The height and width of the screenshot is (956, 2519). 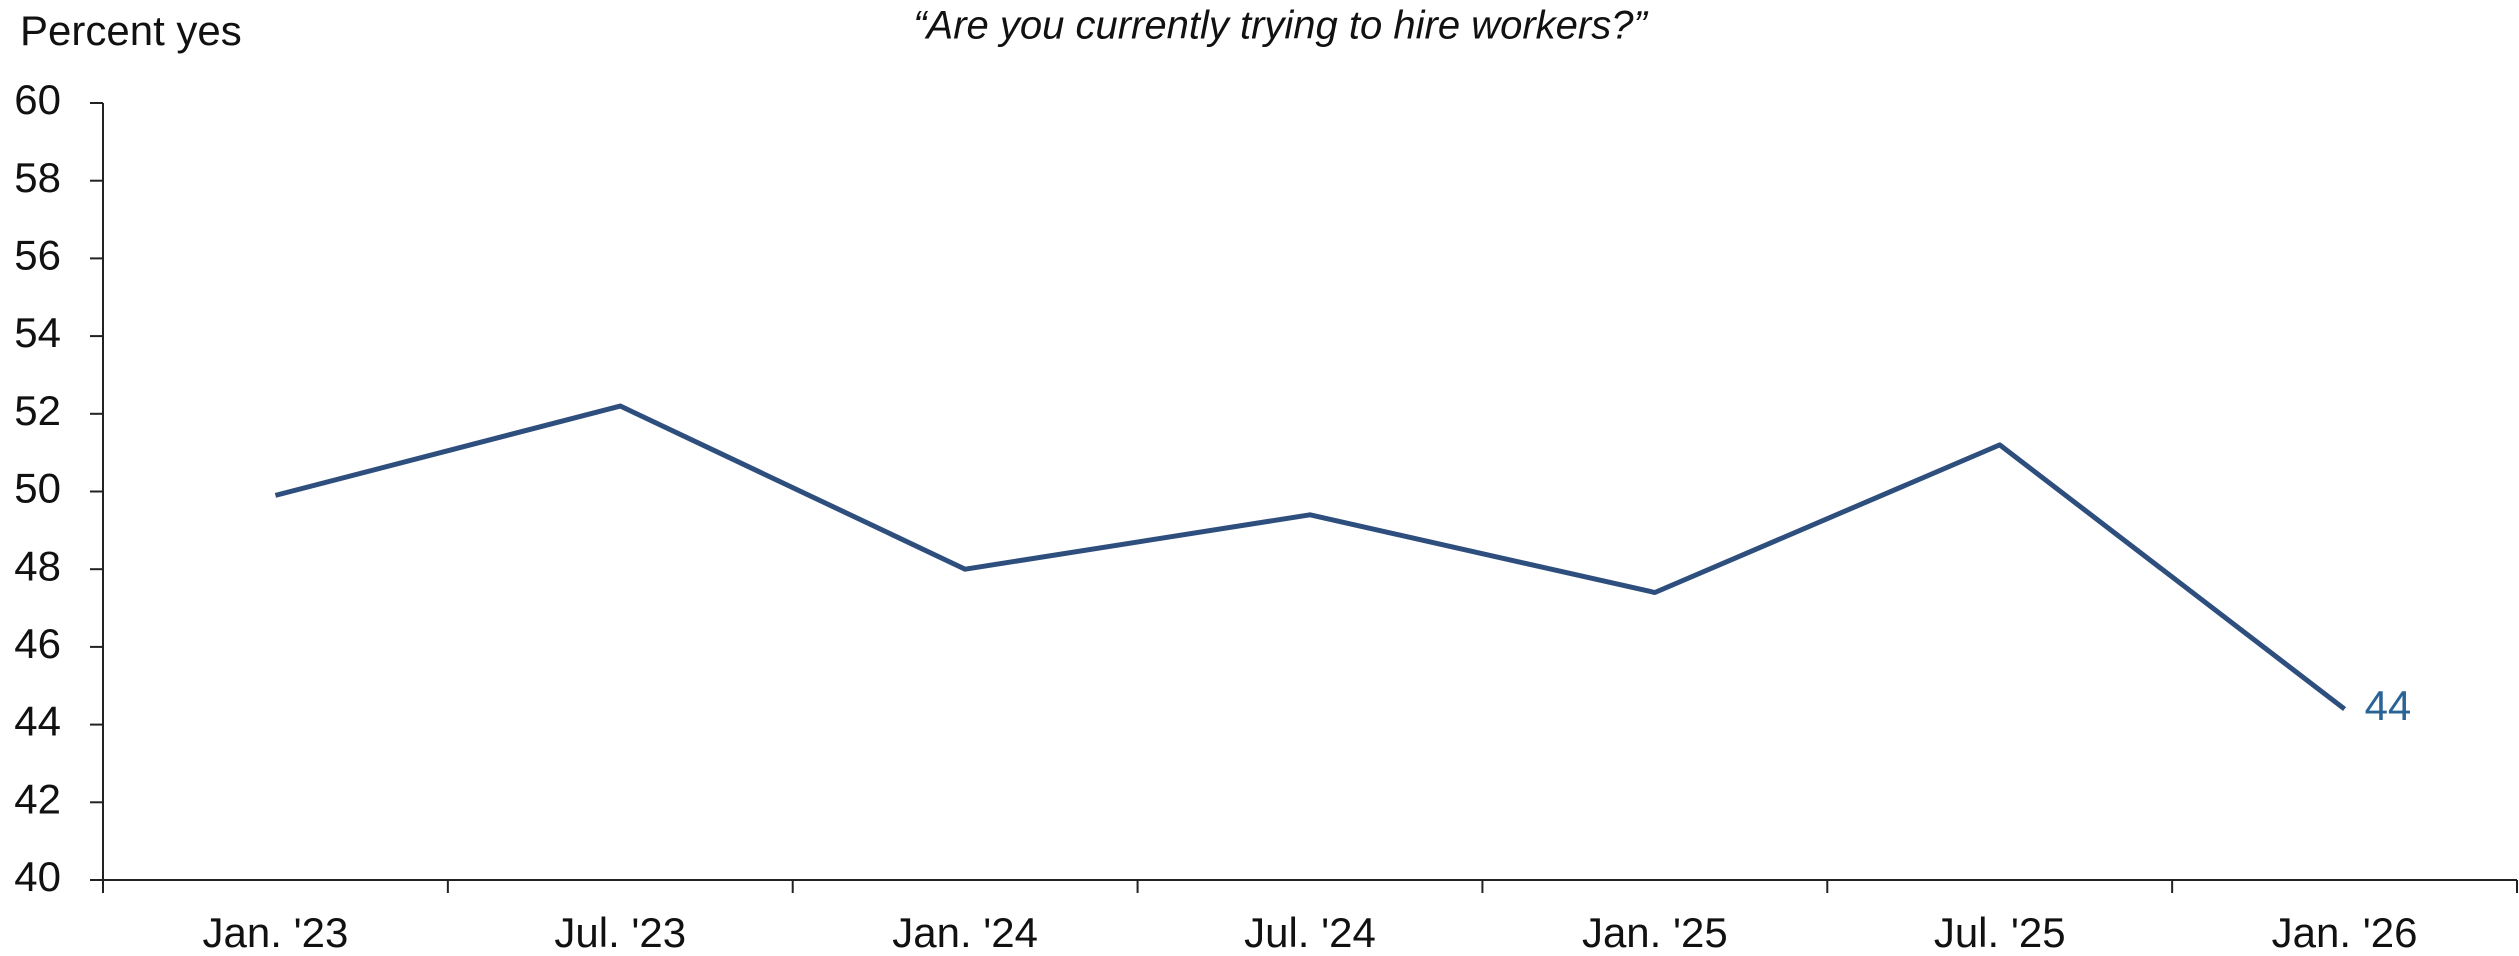 I want to click on x-tick-label: Jan. '23, so click(x=276, y=932).